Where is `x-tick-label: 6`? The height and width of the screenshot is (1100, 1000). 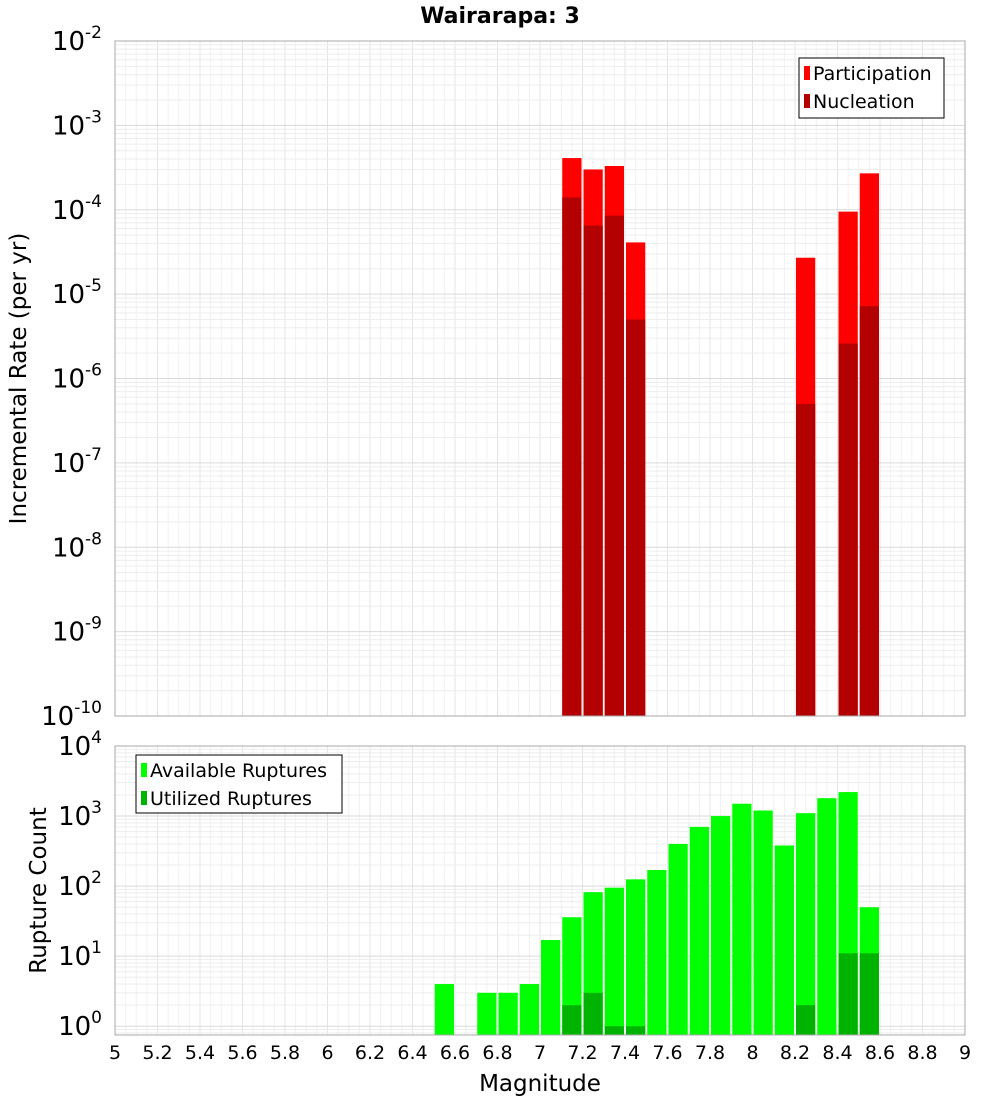
x-tick-label: 6 is located at coordinates (327, 1053).